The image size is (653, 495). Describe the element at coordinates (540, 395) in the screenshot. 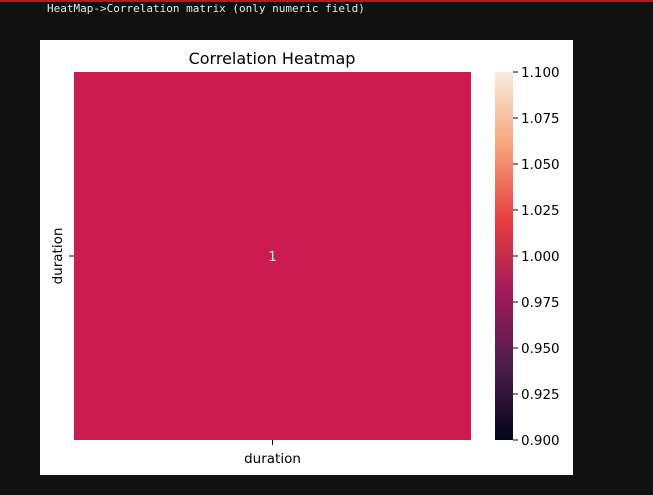

I see `colorbar-tick-label: 0.925` at that location.